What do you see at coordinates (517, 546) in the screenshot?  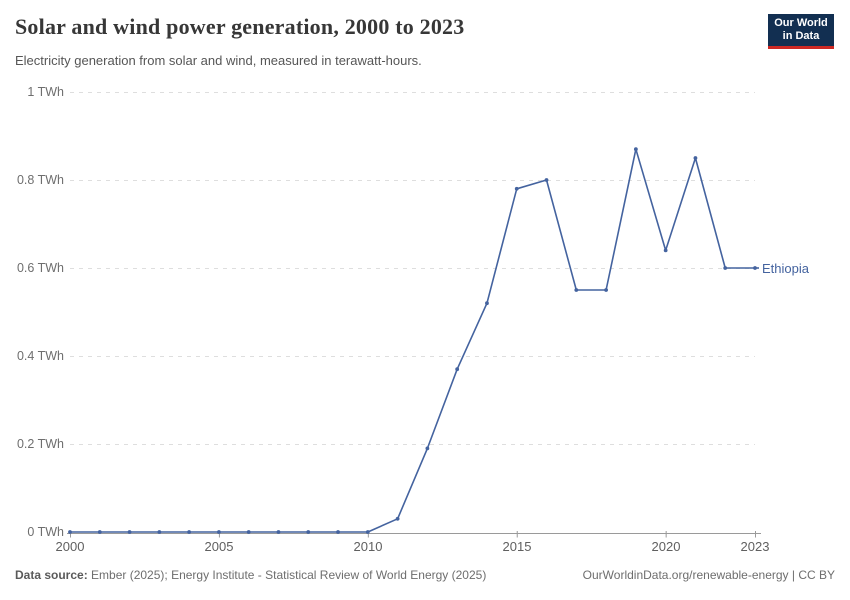 I see `x-tick-label: 2015` at bounding box center [517, 546].